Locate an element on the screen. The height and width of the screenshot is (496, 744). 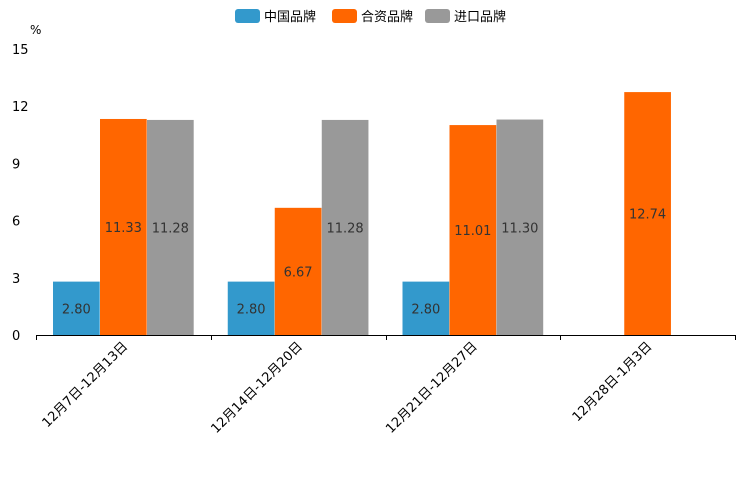
bar-s2-c3 is located at coordinates (473, 230).